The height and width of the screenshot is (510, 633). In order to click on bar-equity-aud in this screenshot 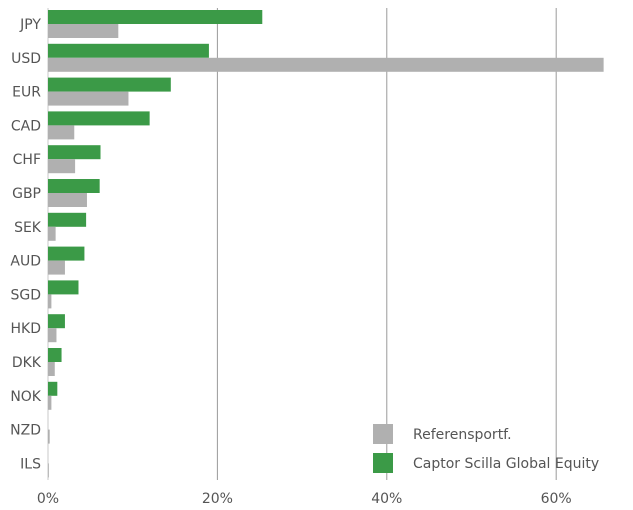, I will do `click(66, 253)`.